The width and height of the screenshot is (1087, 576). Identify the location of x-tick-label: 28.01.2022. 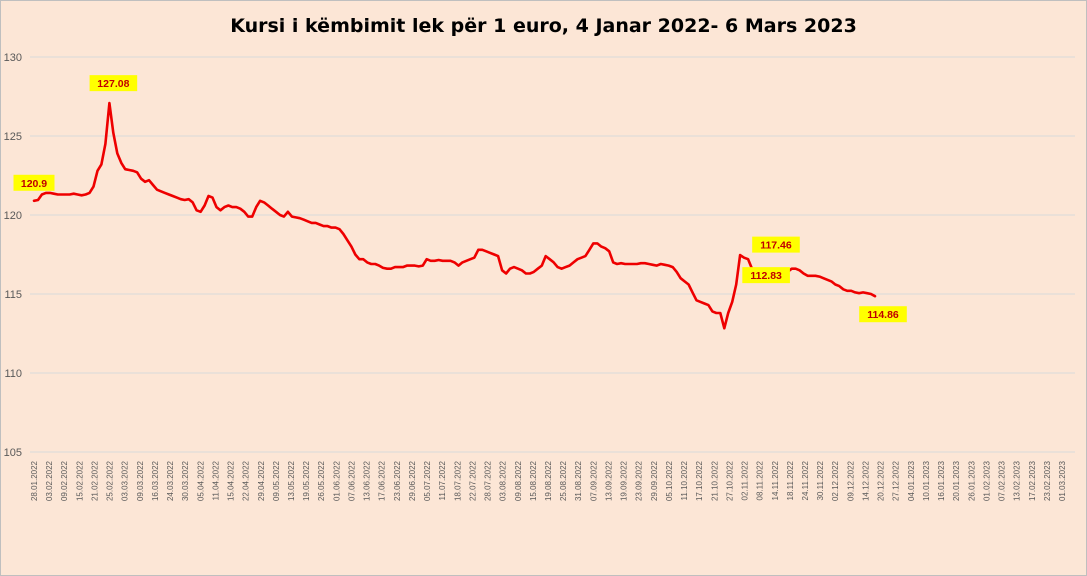
(34, 480).